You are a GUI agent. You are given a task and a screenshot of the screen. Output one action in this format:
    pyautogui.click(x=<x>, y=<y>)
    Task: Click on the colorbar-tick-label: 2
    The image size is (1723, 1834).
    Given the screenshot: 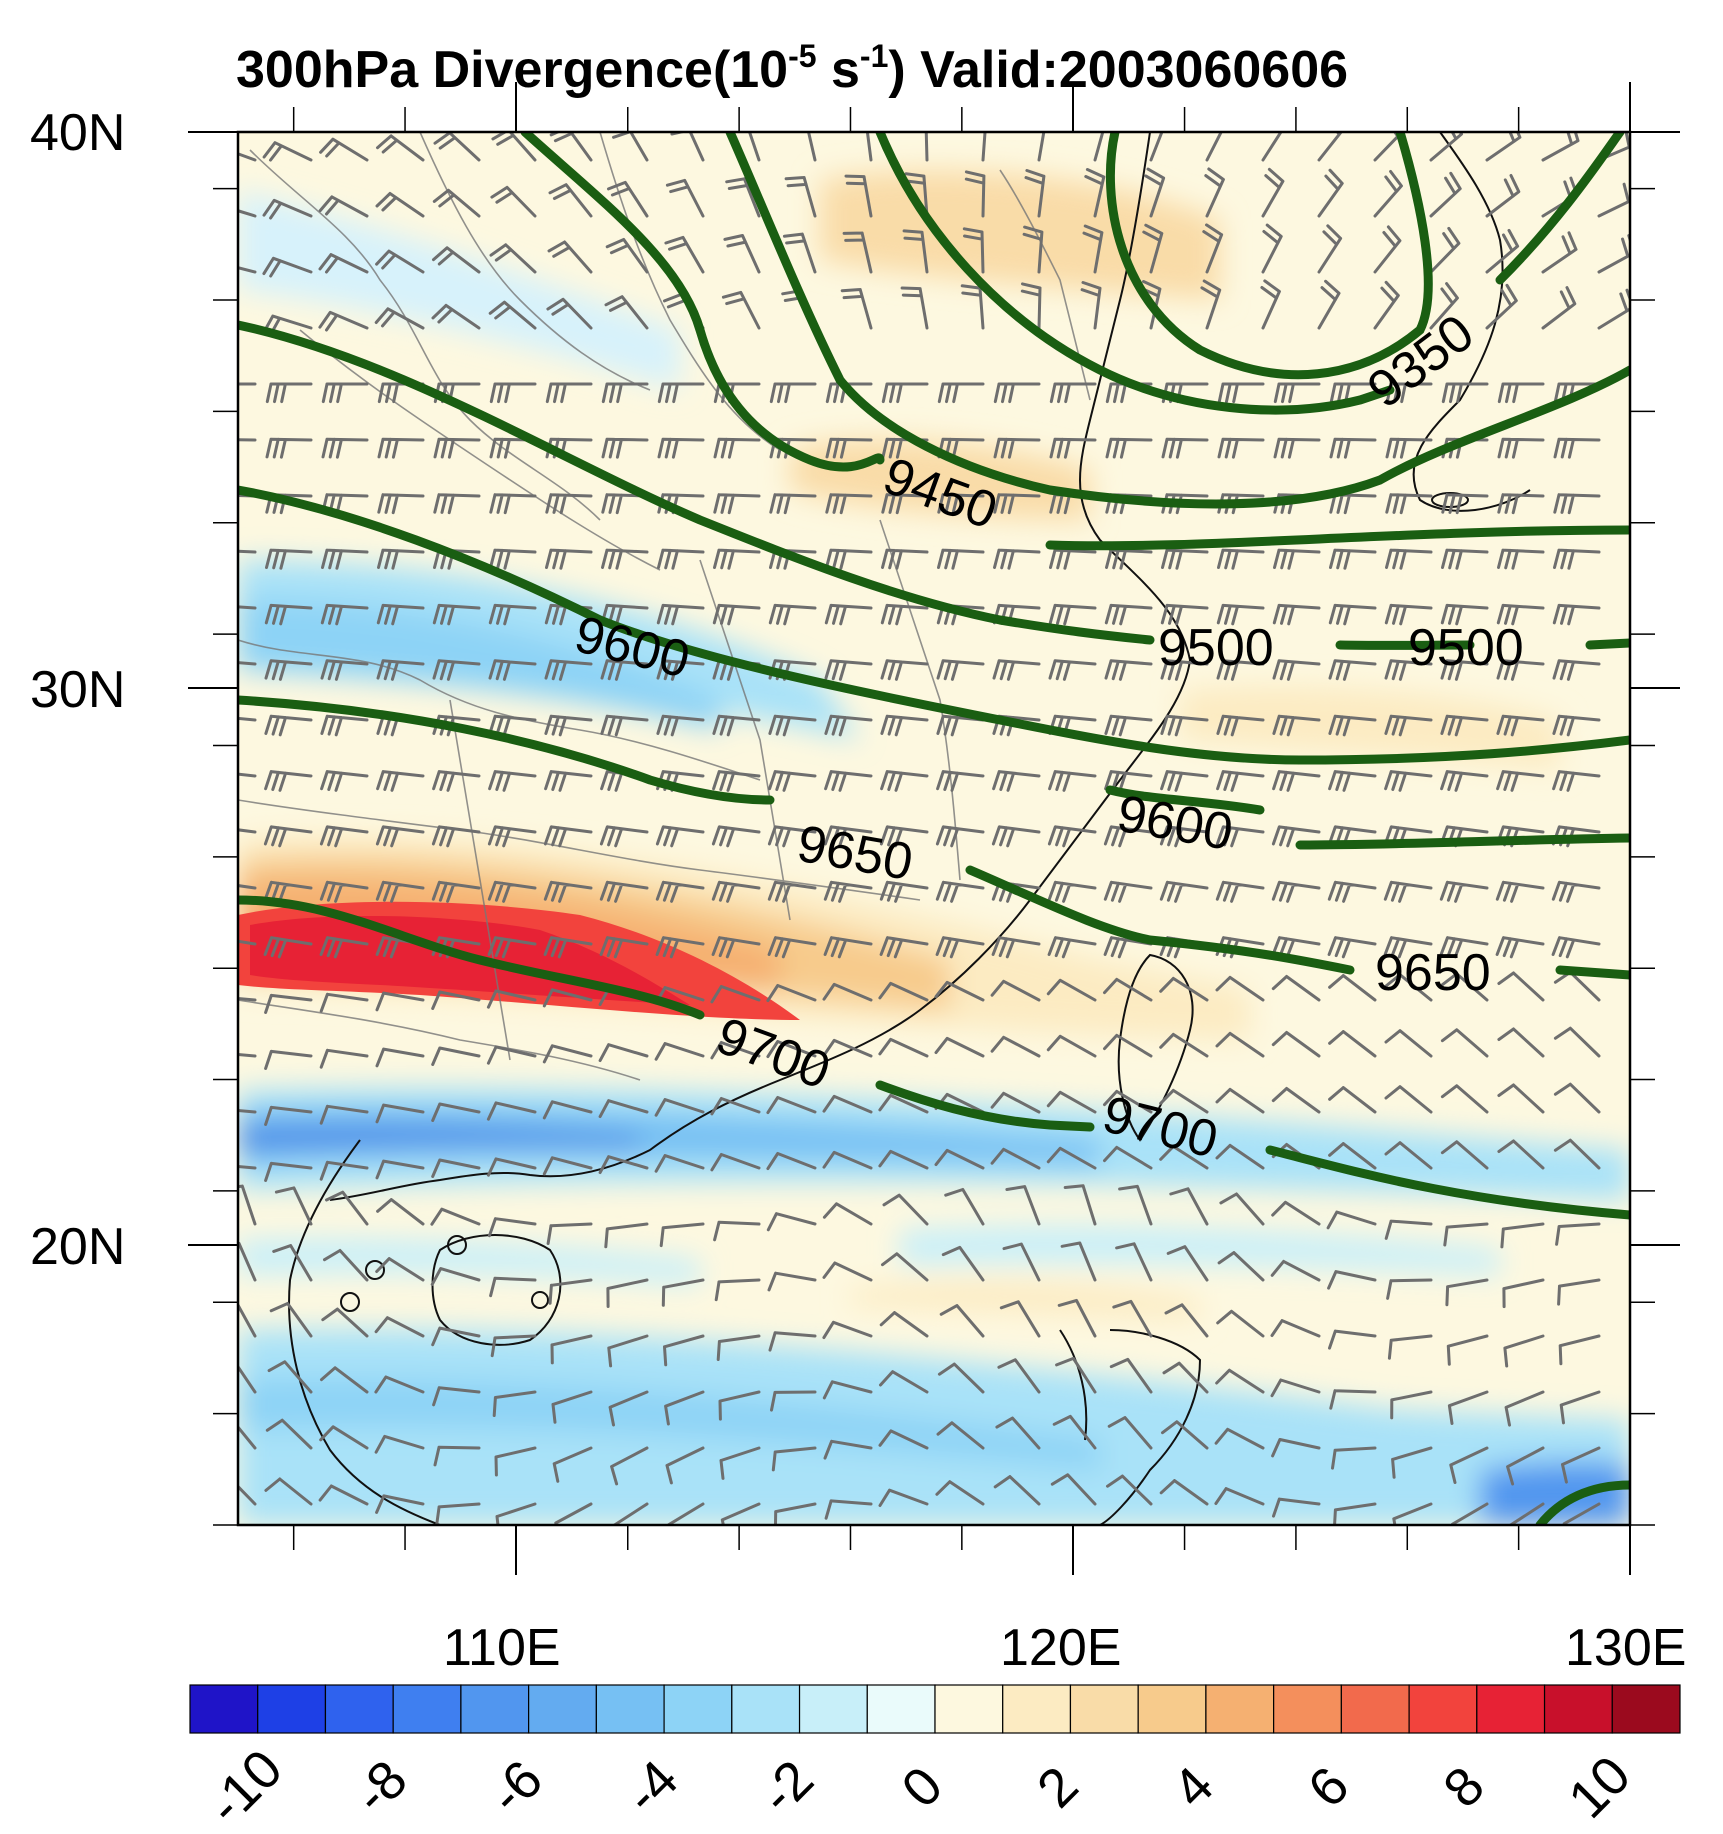 What is the action you would take?
    pyautogui.click(x=1058, y=1787)
    